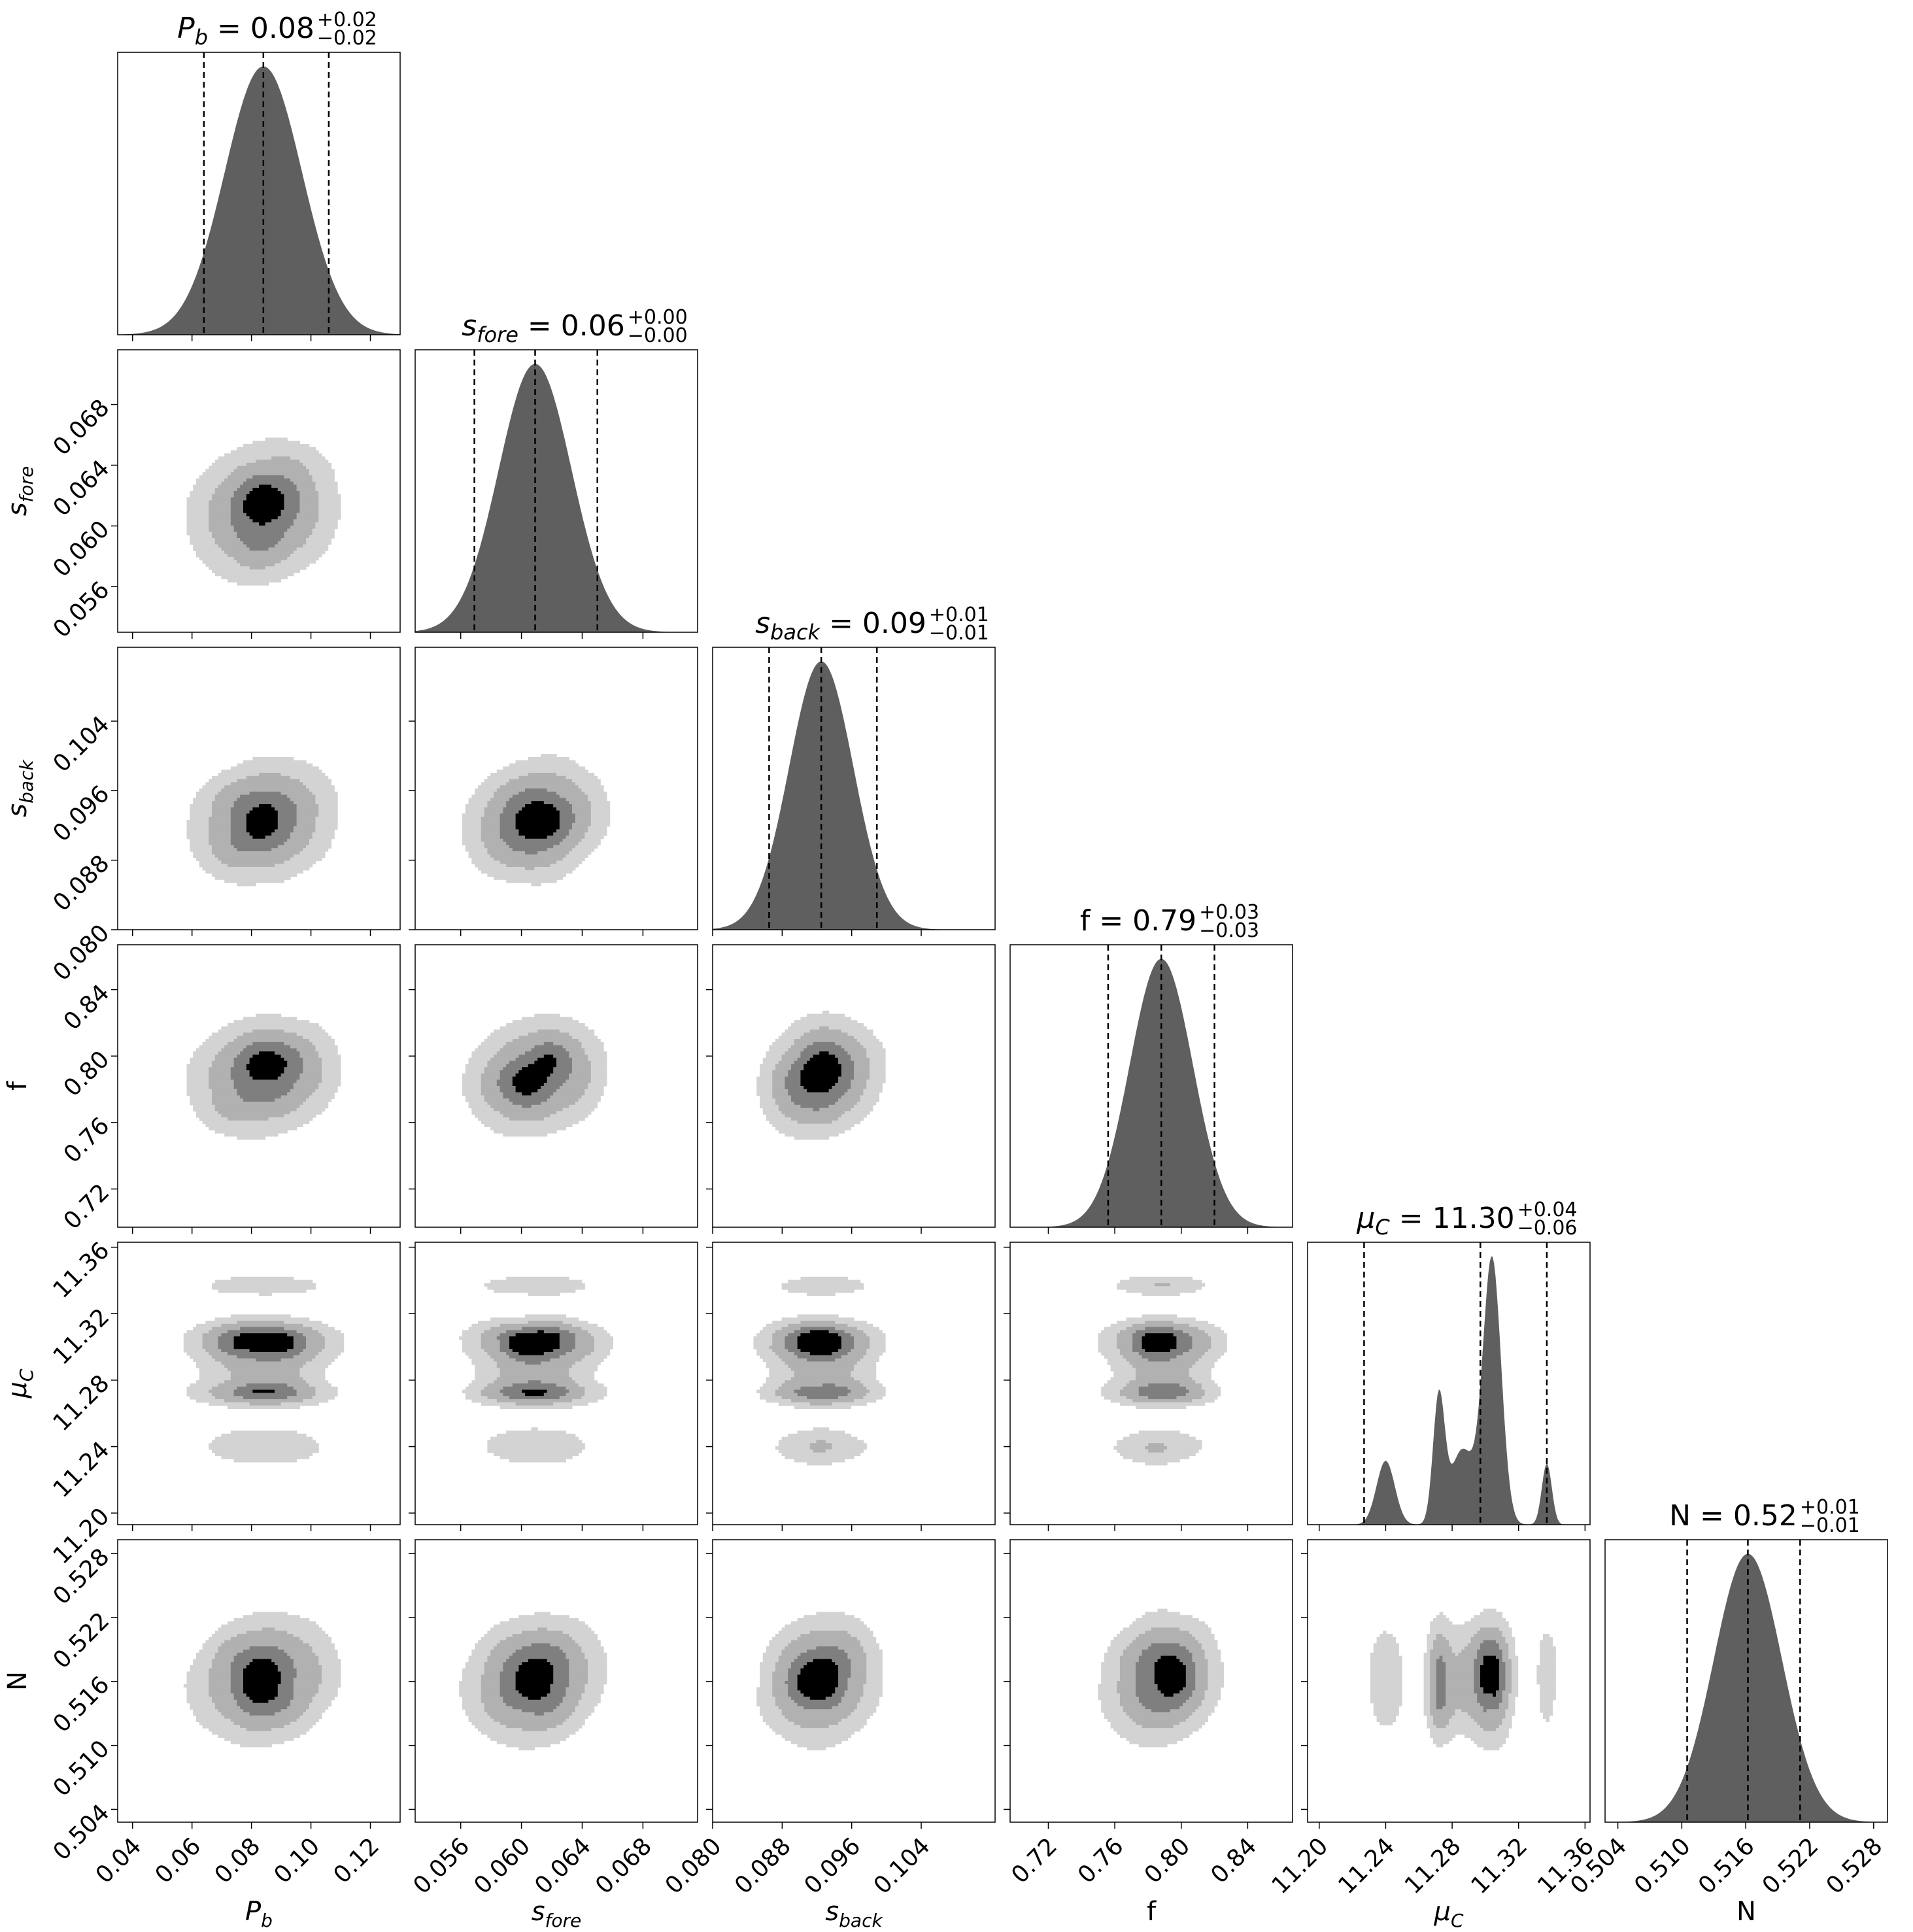 This screenshot has width=1913, height=1932. Describe the element at coordinates (81, 1640) in the screenshot. I see `y-tick-label-N: 0.522` at that location.